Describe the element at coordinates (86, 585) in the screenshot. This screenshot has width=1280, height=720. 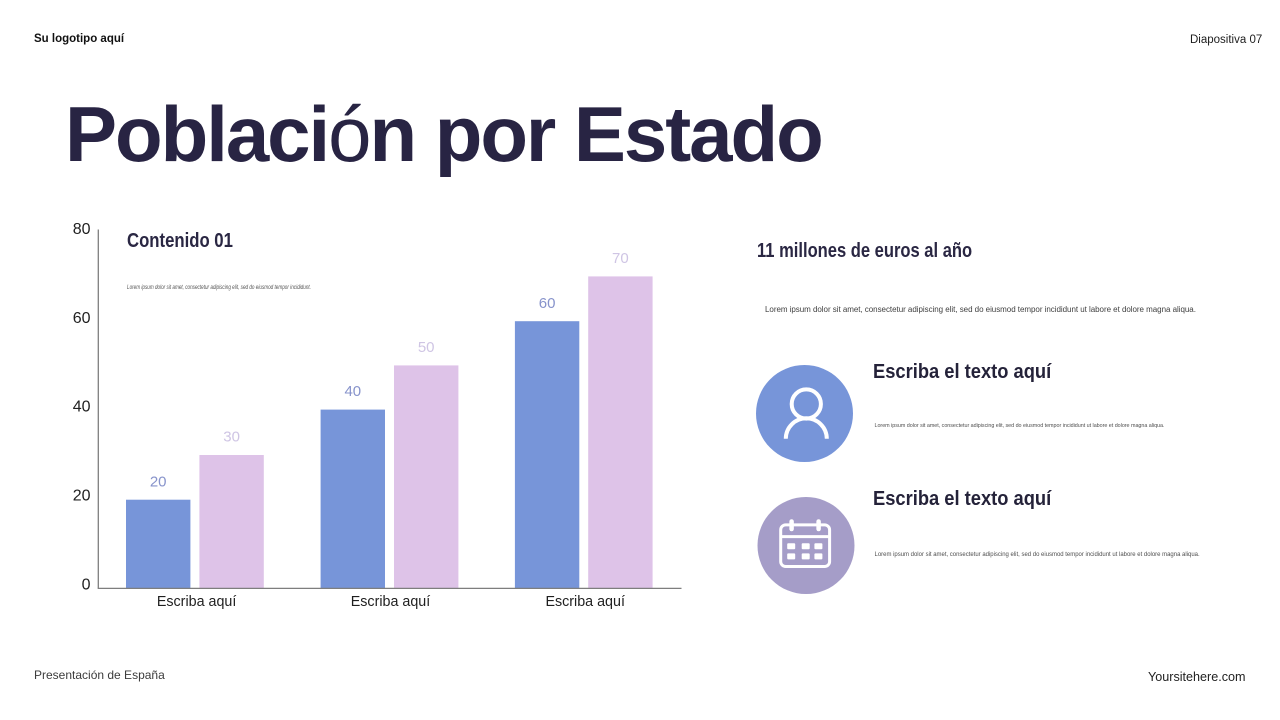
I see `svg-text: 0` at that location.